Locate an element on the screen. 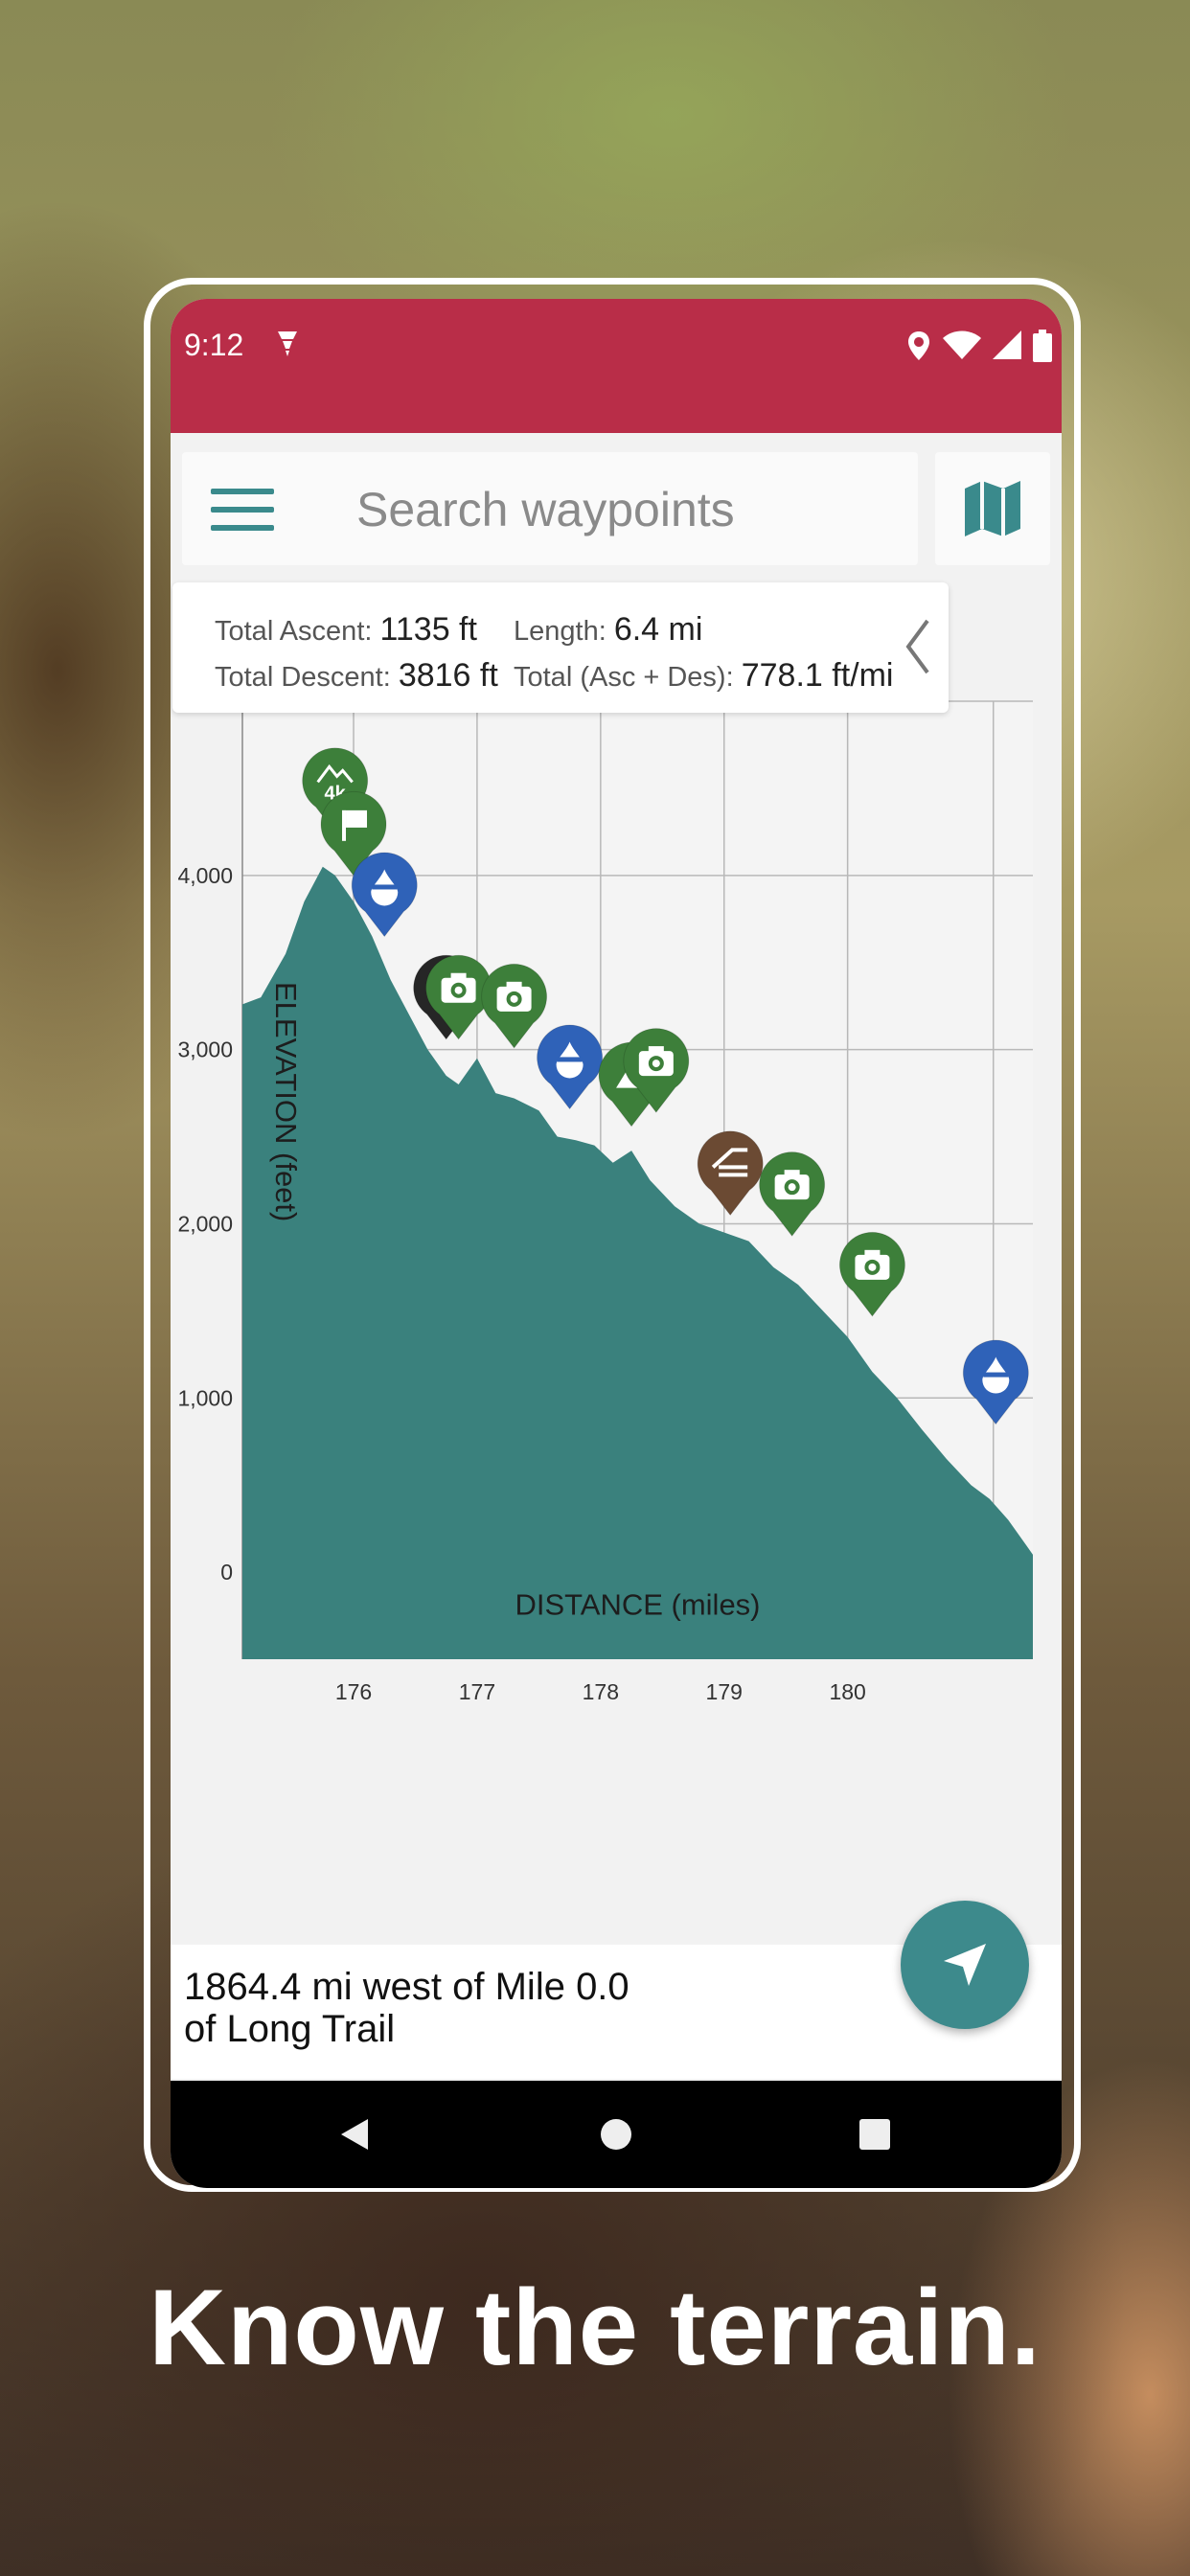  status-icons is located at coordinates (979, 346).